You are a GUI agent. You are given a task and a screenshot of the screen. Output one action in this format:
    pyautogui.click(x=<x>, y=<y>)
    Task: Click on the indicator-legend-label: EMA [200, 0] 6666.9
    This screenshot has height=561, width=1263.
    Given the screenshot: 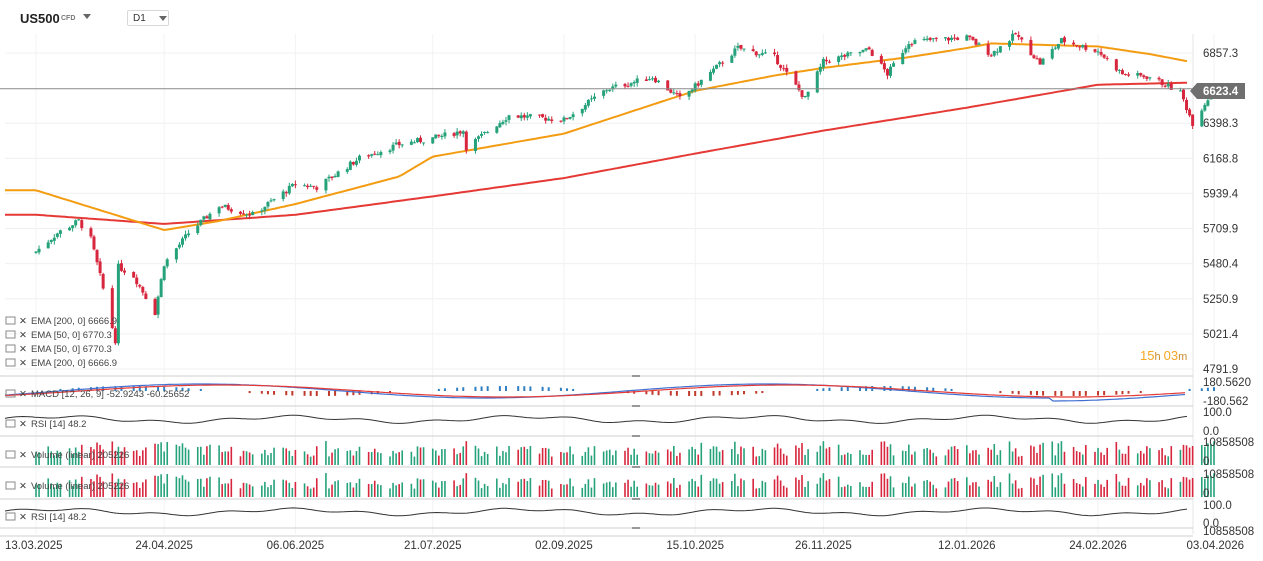 What is the action you would take?
    pyautogui.click(x=74, y=321)
    